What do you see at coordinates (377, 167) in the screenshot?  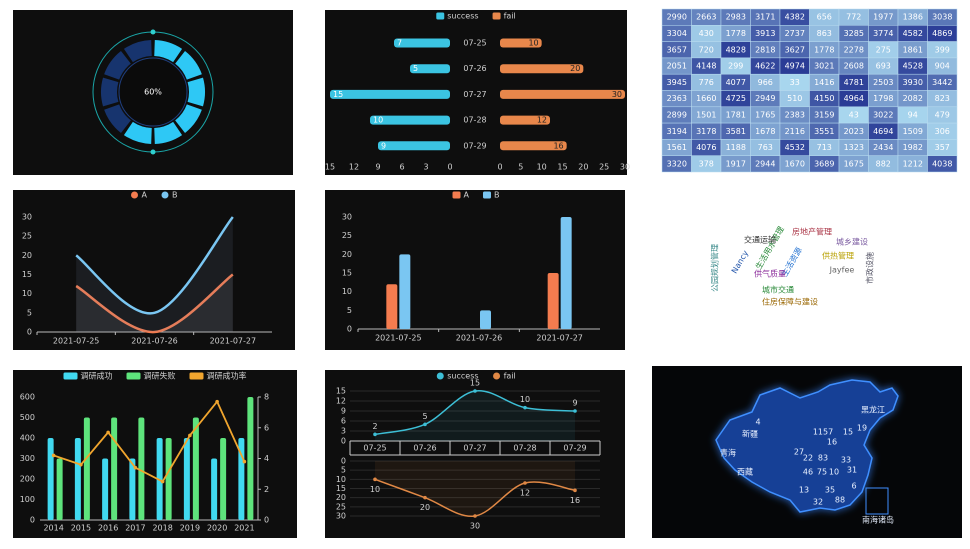 I see `x-tick-label: 9` at bounding box center [377, 167].